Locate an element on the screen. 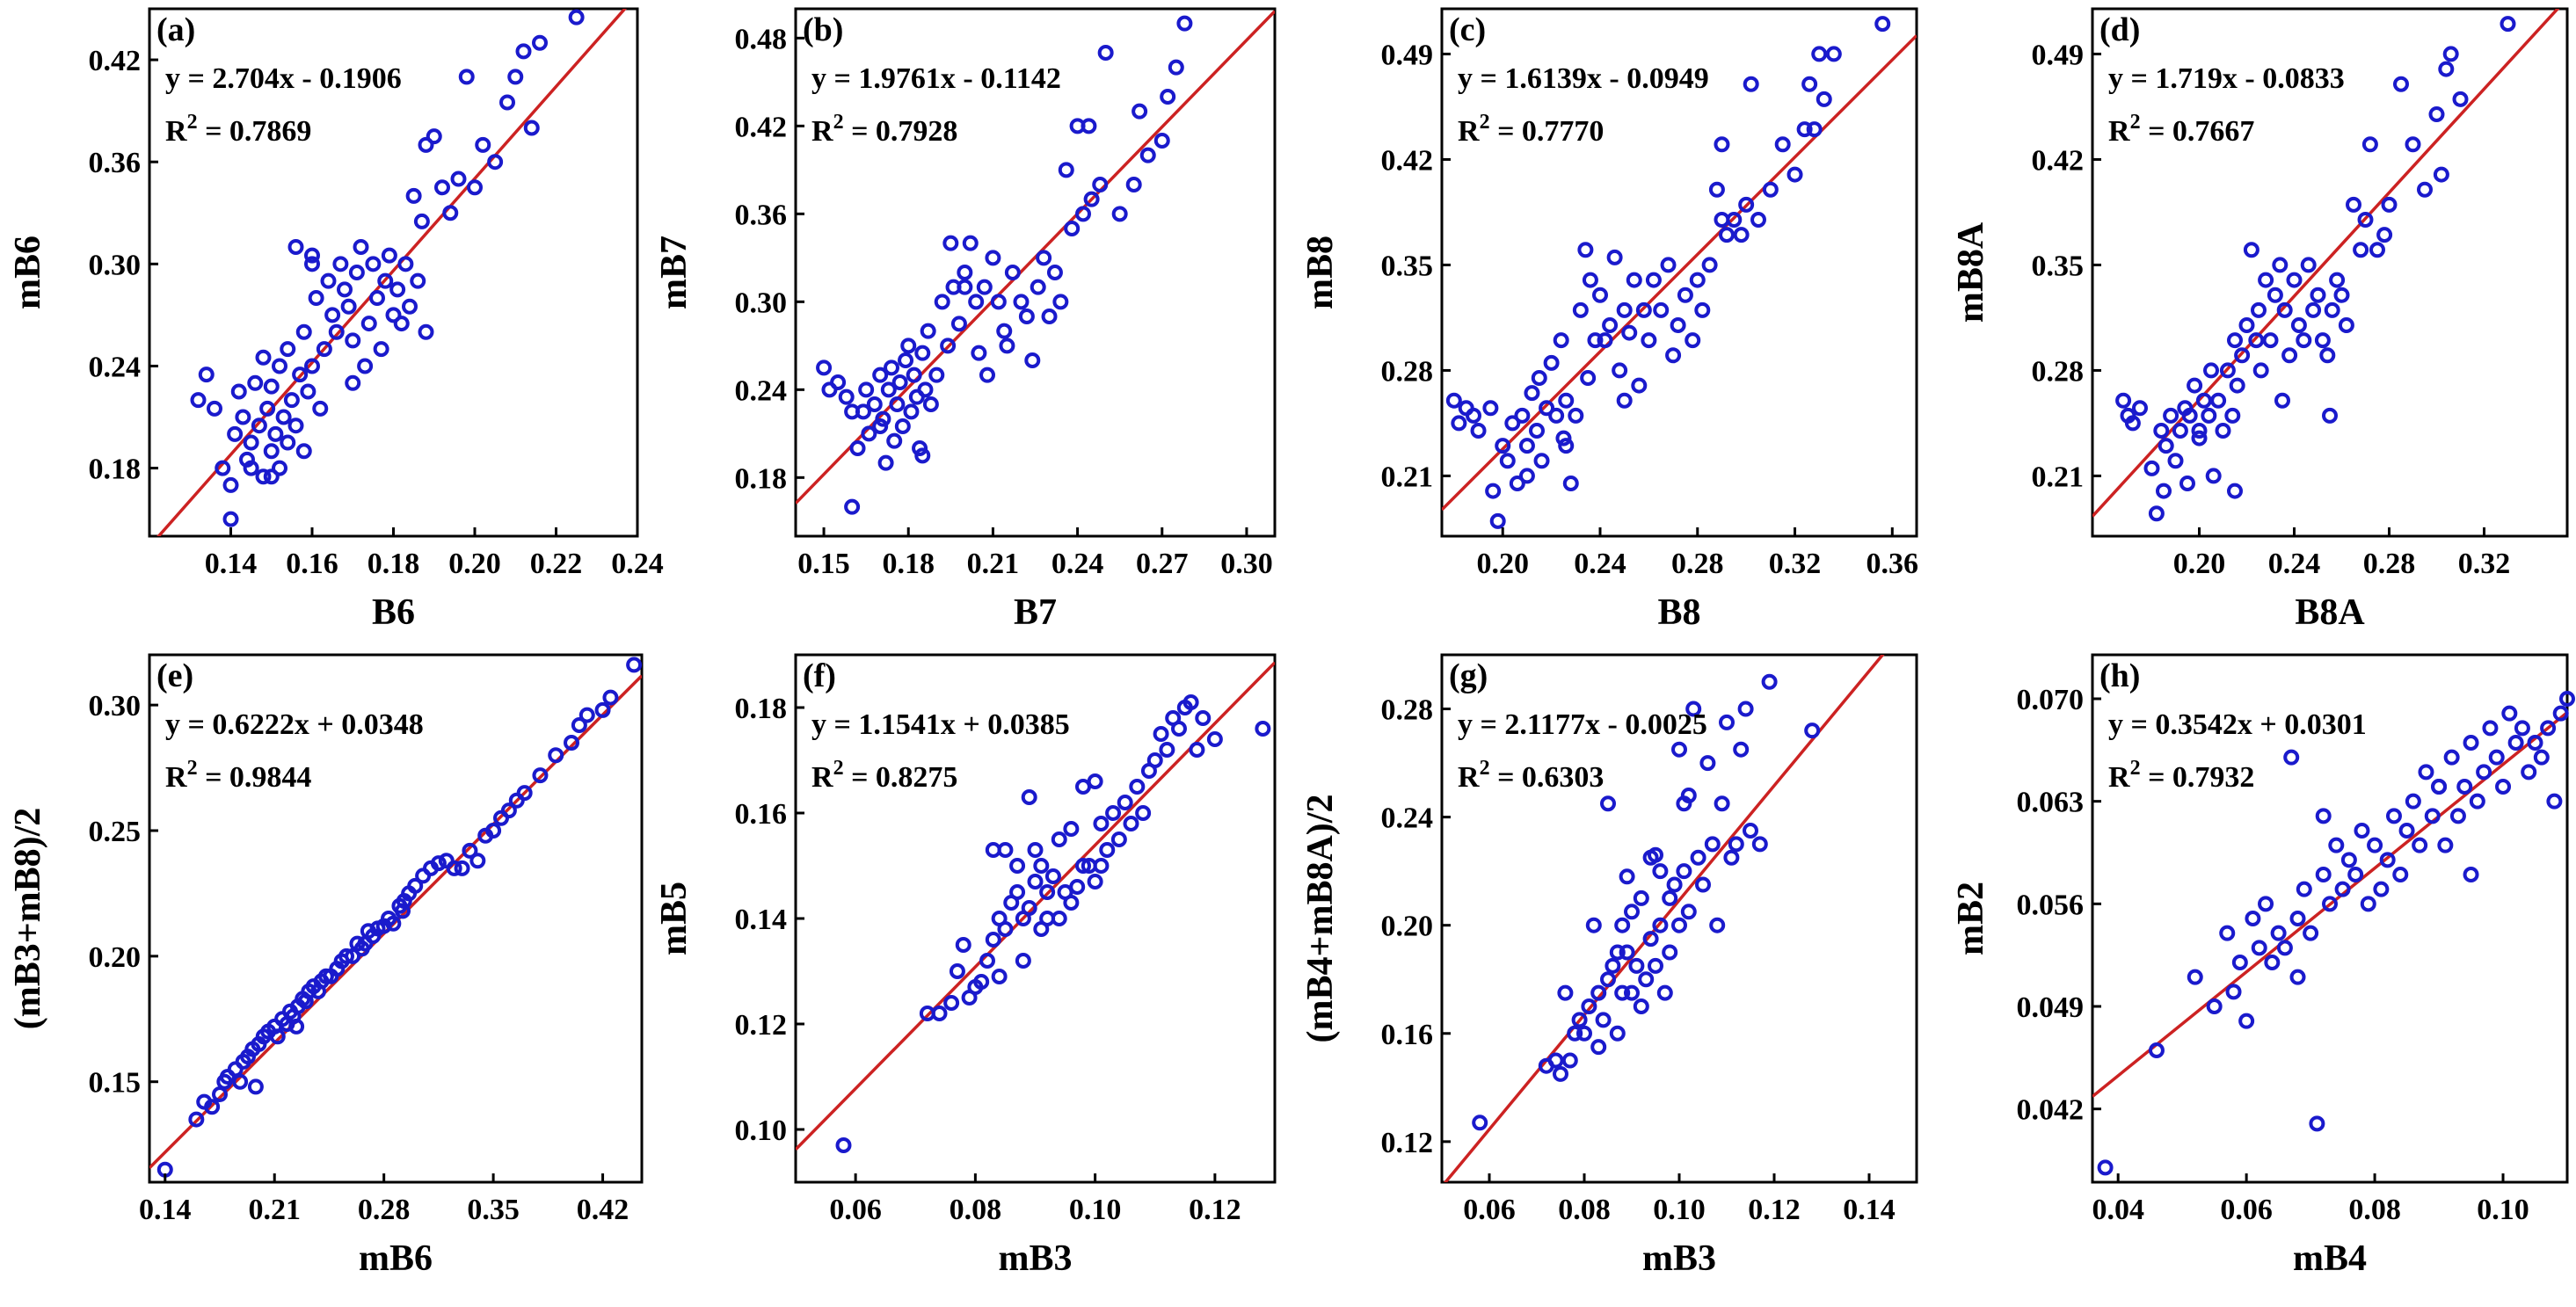  panel-b-x-tick-label: 0.24 is located at coordinates (1078, 564).